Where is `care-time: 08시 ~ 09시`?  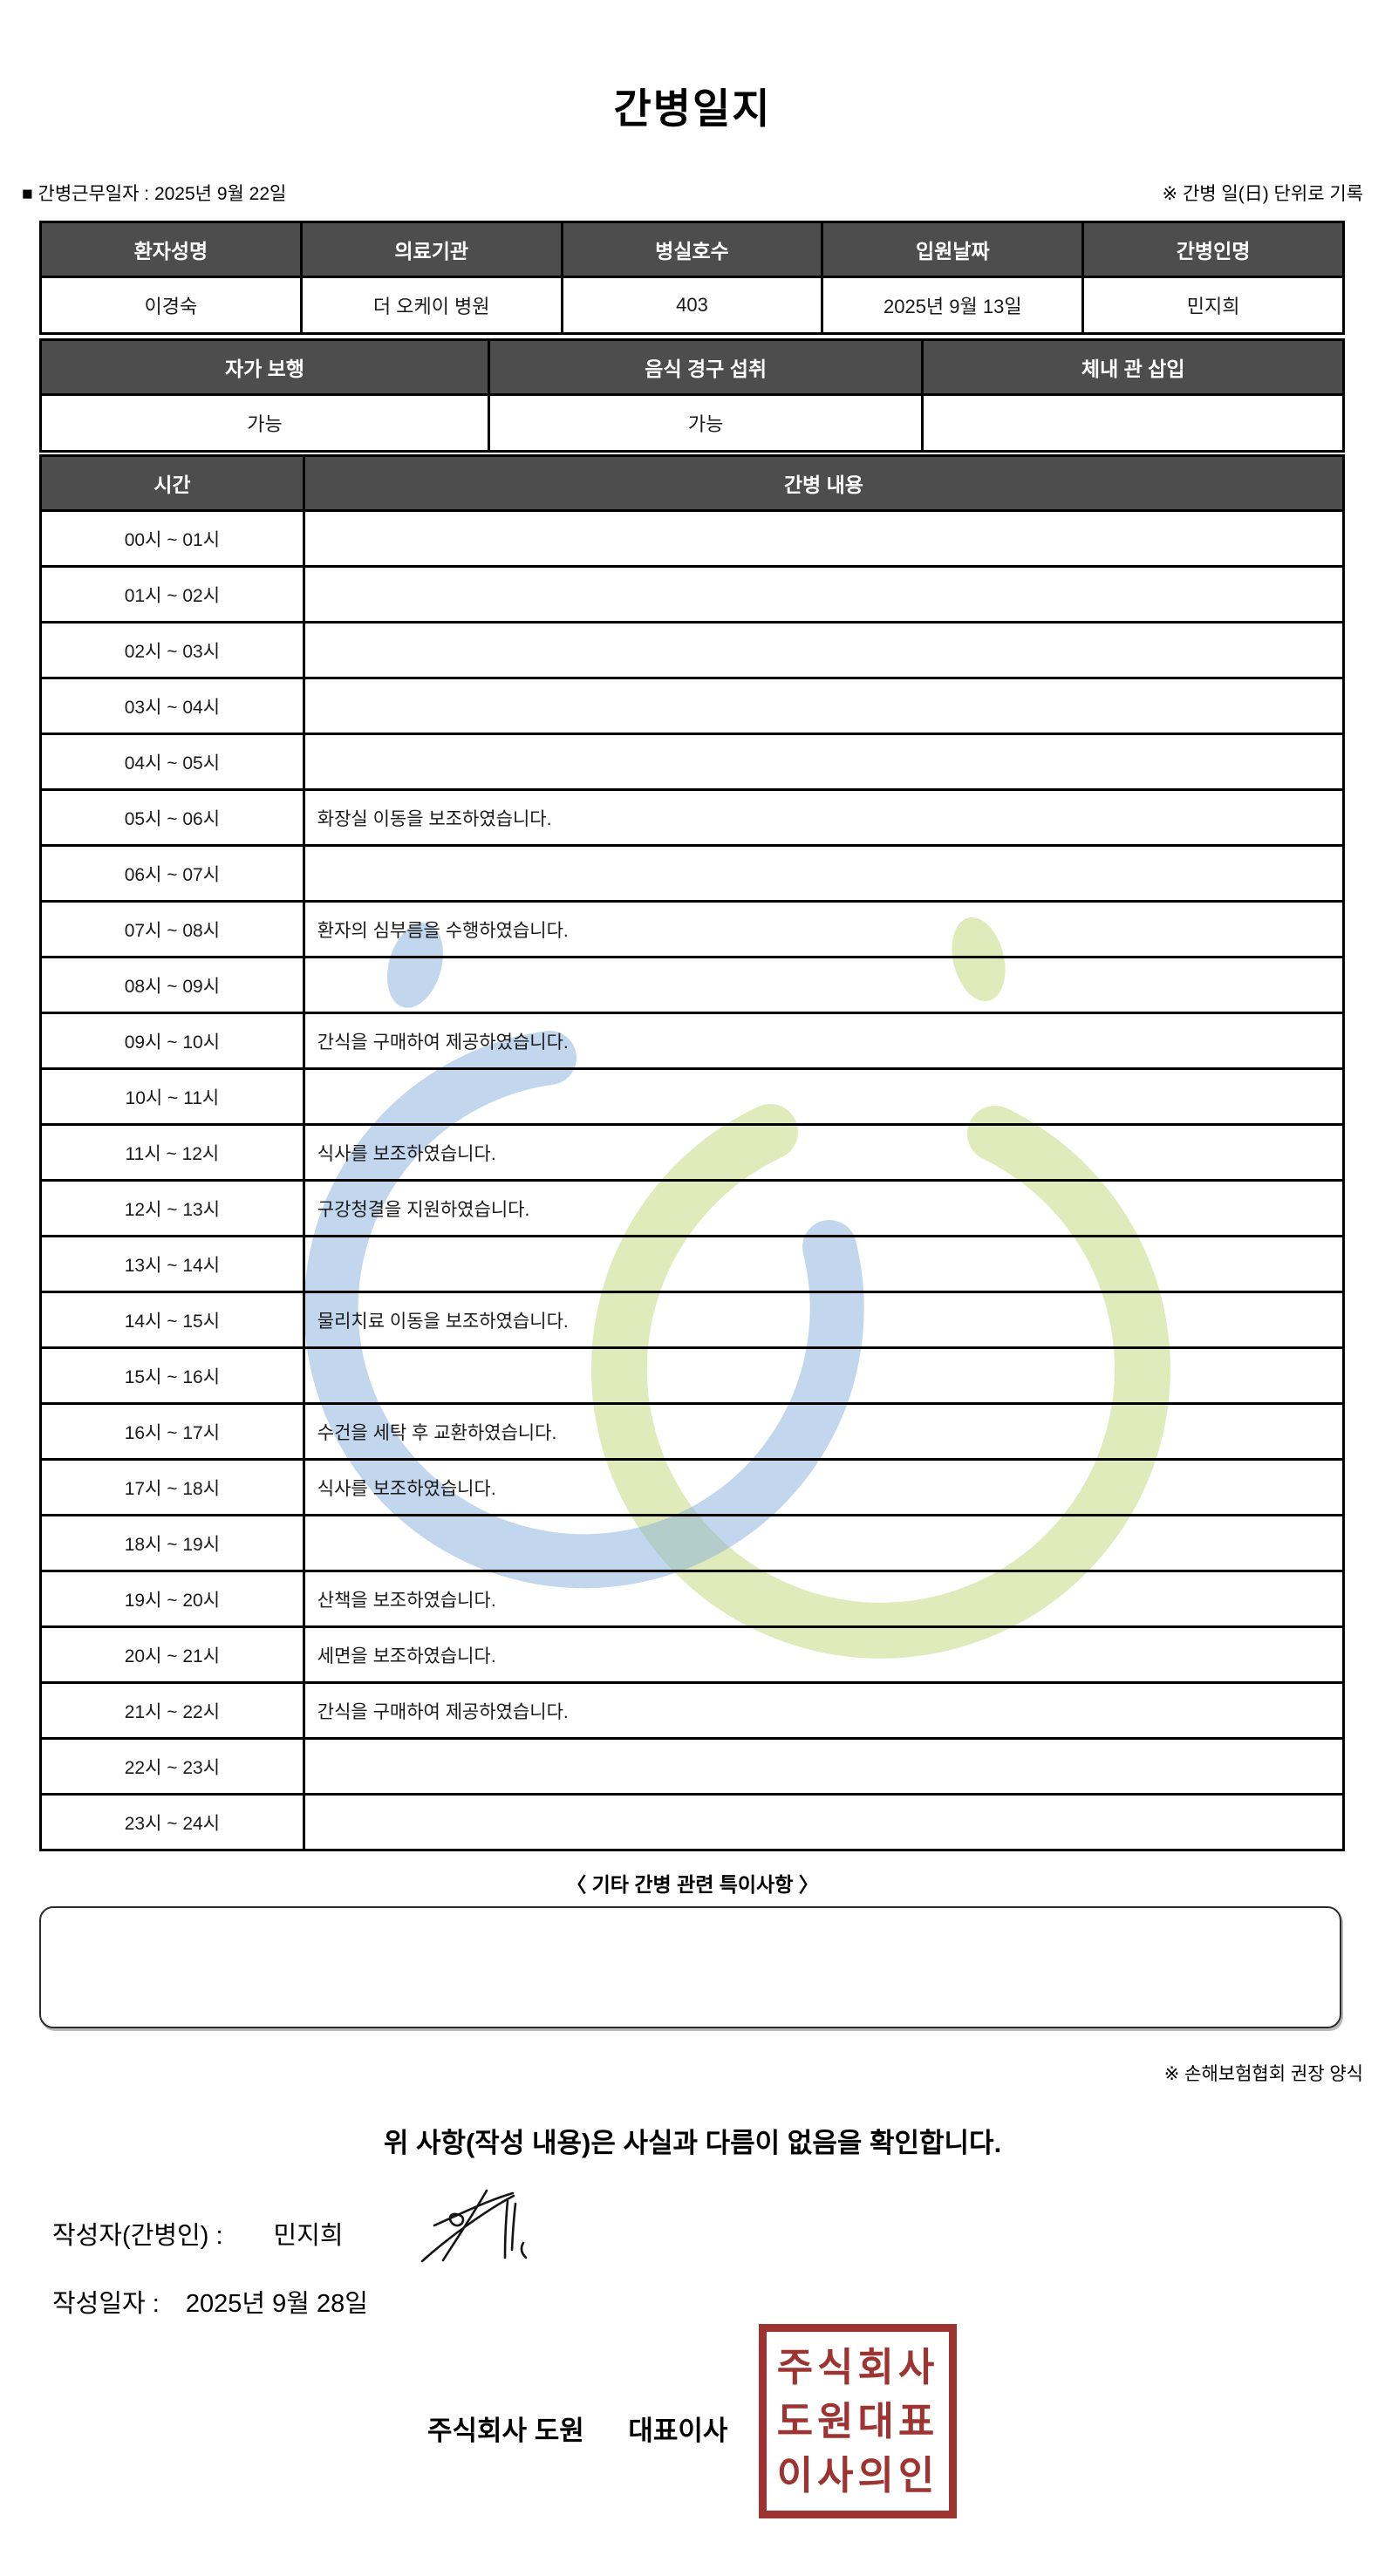
care-time: 08시 ~ 09시 is located at coordinates (172, 985).